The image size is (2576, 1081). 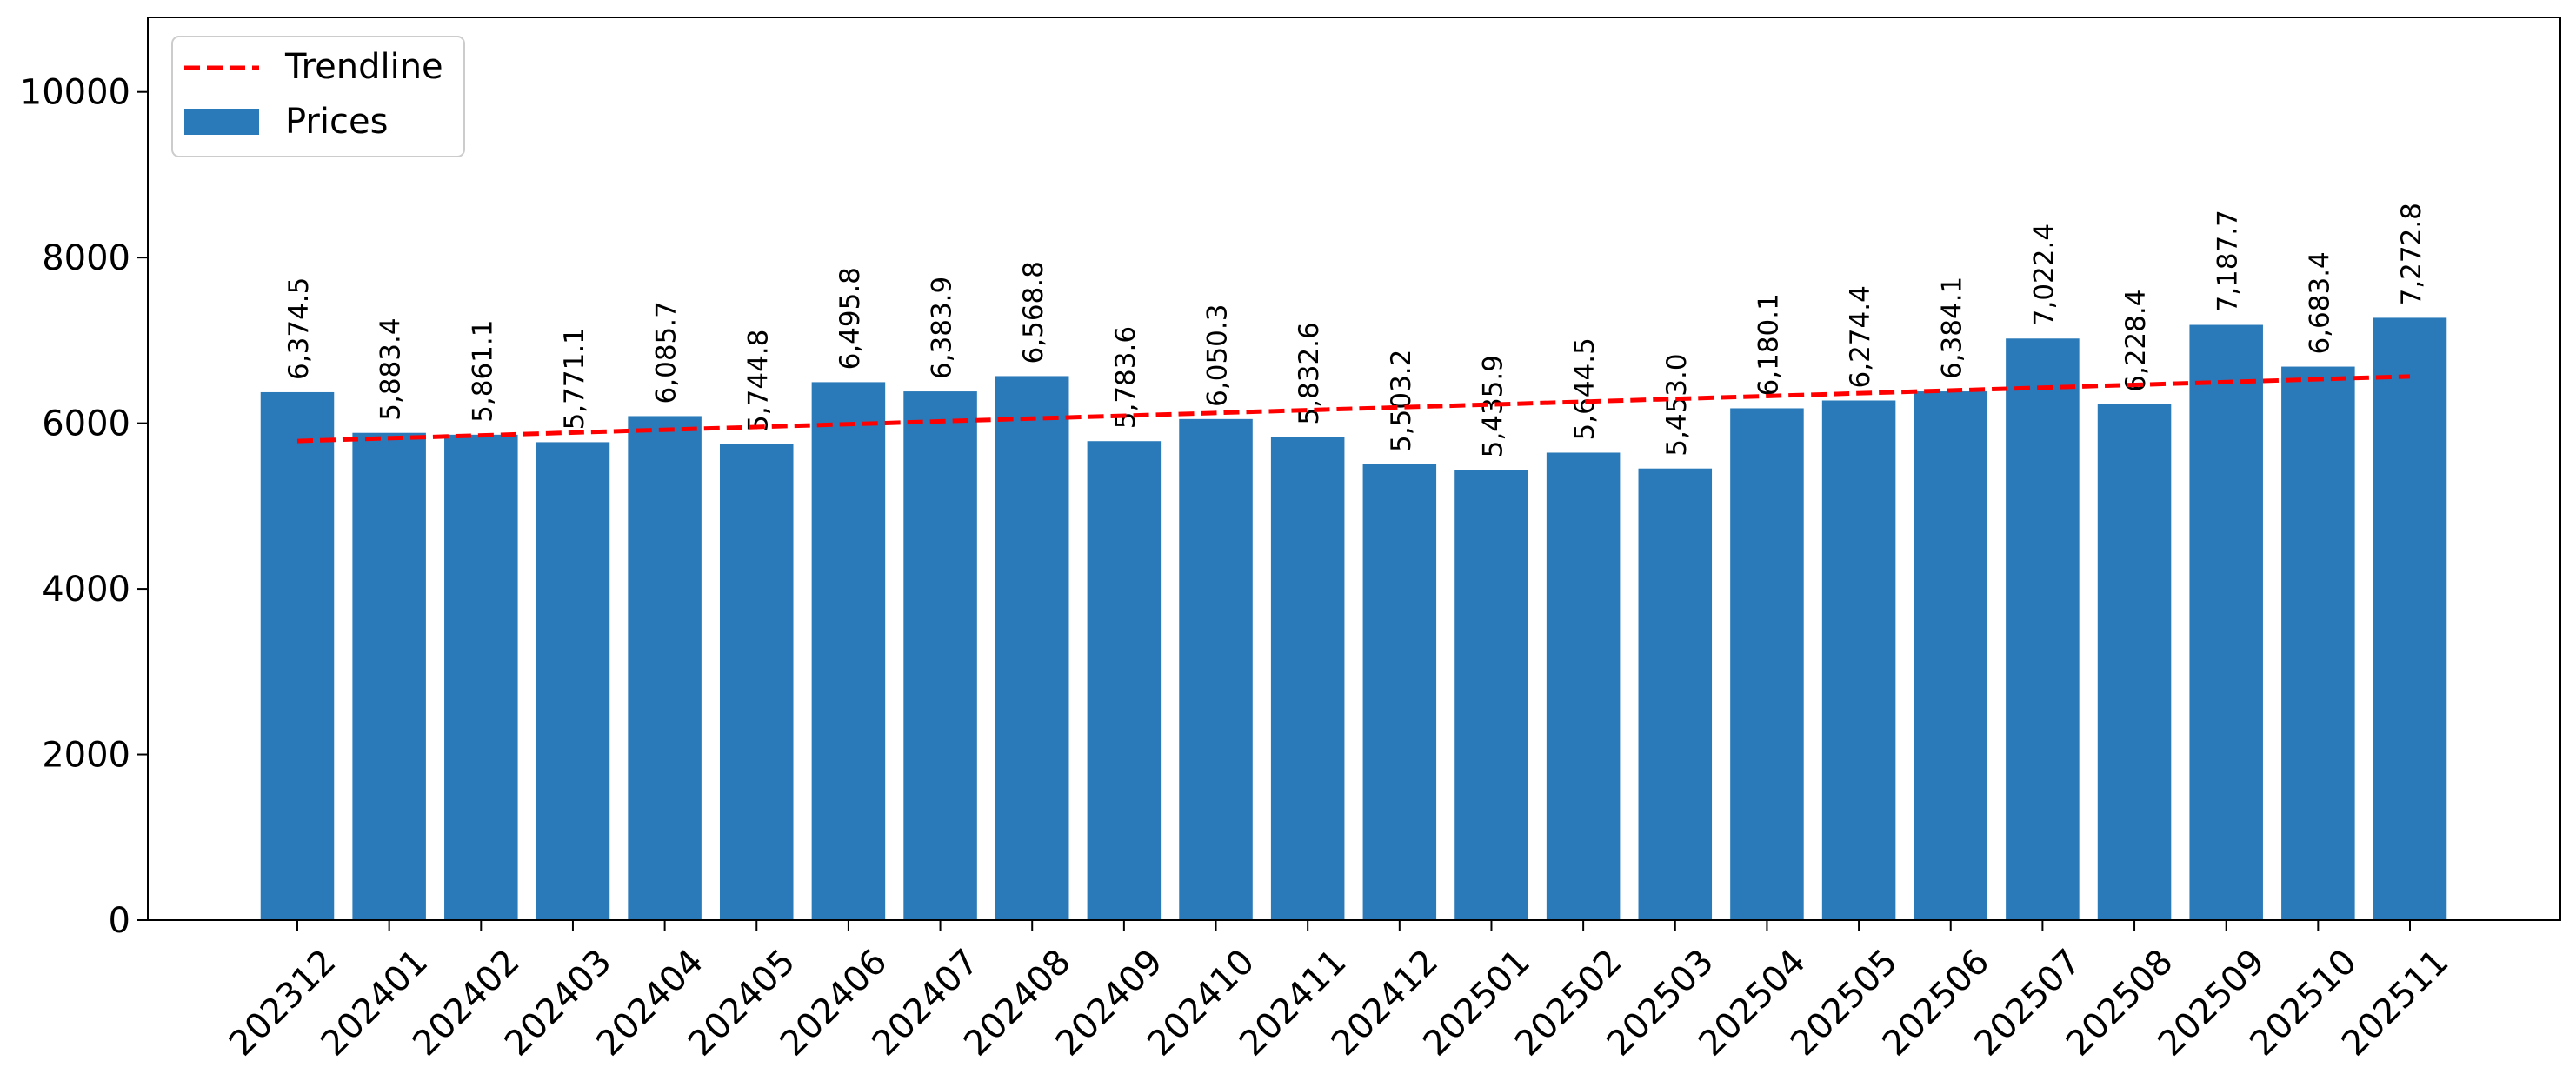 What do you see at coordinates (482, 371) in the screenshot?
I see `bar-value-label: 5,861.1` at bounding box center [482, 371].